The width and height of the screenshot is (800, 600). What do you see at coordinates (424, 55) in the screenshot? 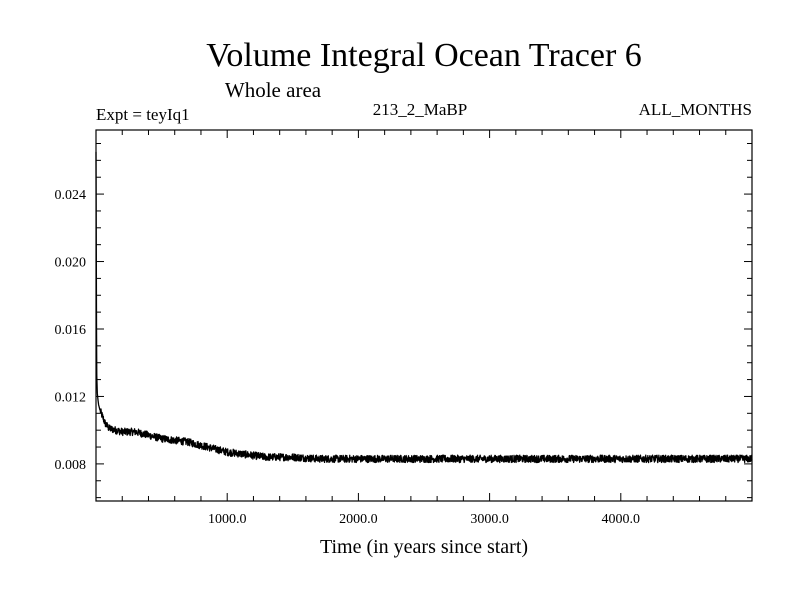
I see `chart-title: Volume Integral Ocean Tracer 6` at bounding box center [424, 55].